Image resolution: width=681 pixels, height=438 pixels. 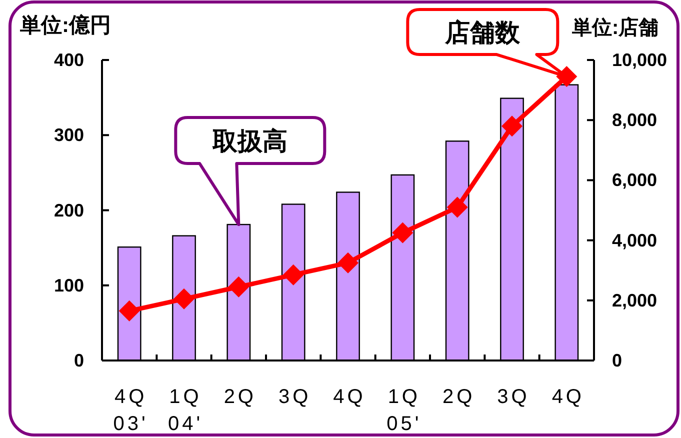 What do you see at coordinates (404, 410) in the screenshot?
I see `x-tick-label: 1Q 05'` at bounding box center [404, 410].